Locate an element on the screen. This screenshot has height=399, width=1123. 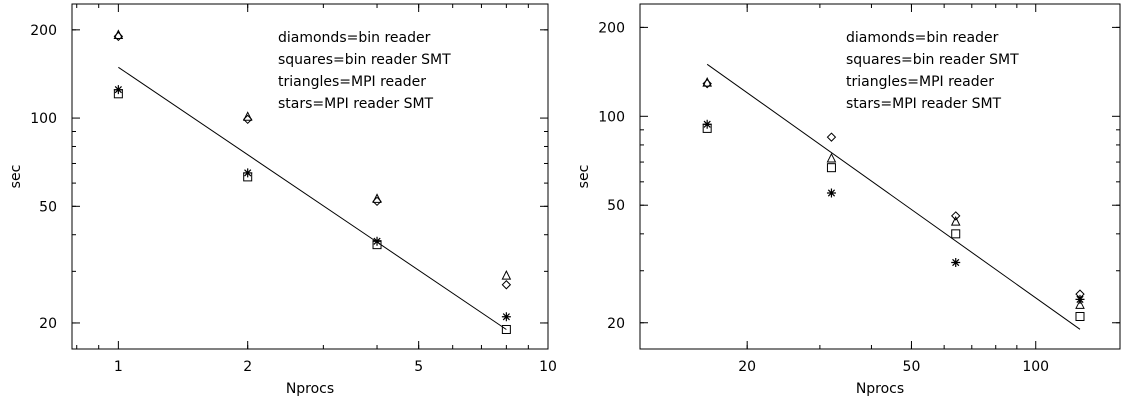
x-tick-label: 20 is located at coordinates (747, 367).